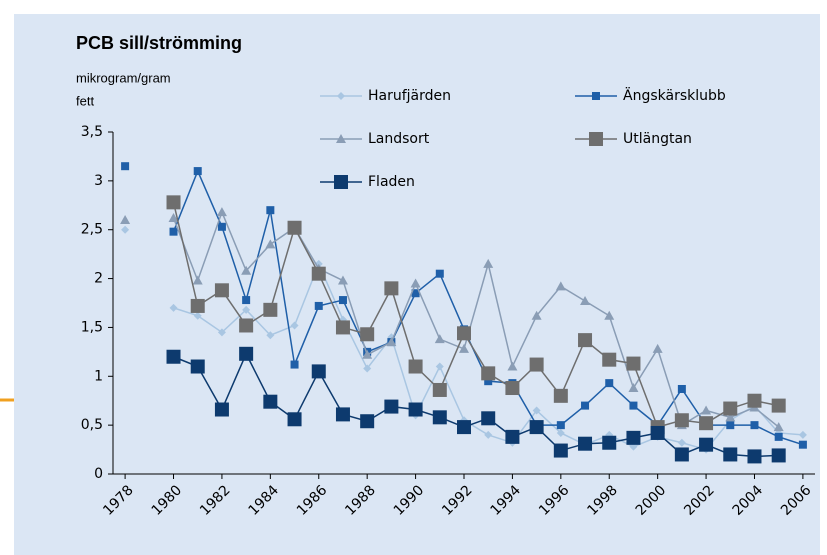  What do you see at coordinates (674, 95) in the screenshot?
I see `legend-label: Ängskärsklubb` at bounding box center [674, 95].